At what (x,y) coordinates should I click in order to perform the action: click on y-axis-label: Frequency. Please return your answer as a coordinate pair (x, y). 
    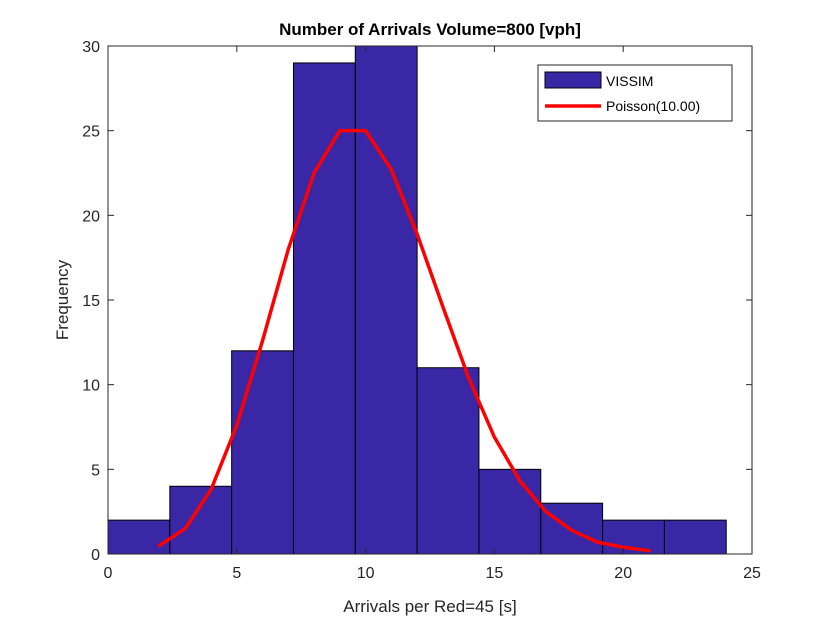
    Looking at the image, I should click on (62, 299).